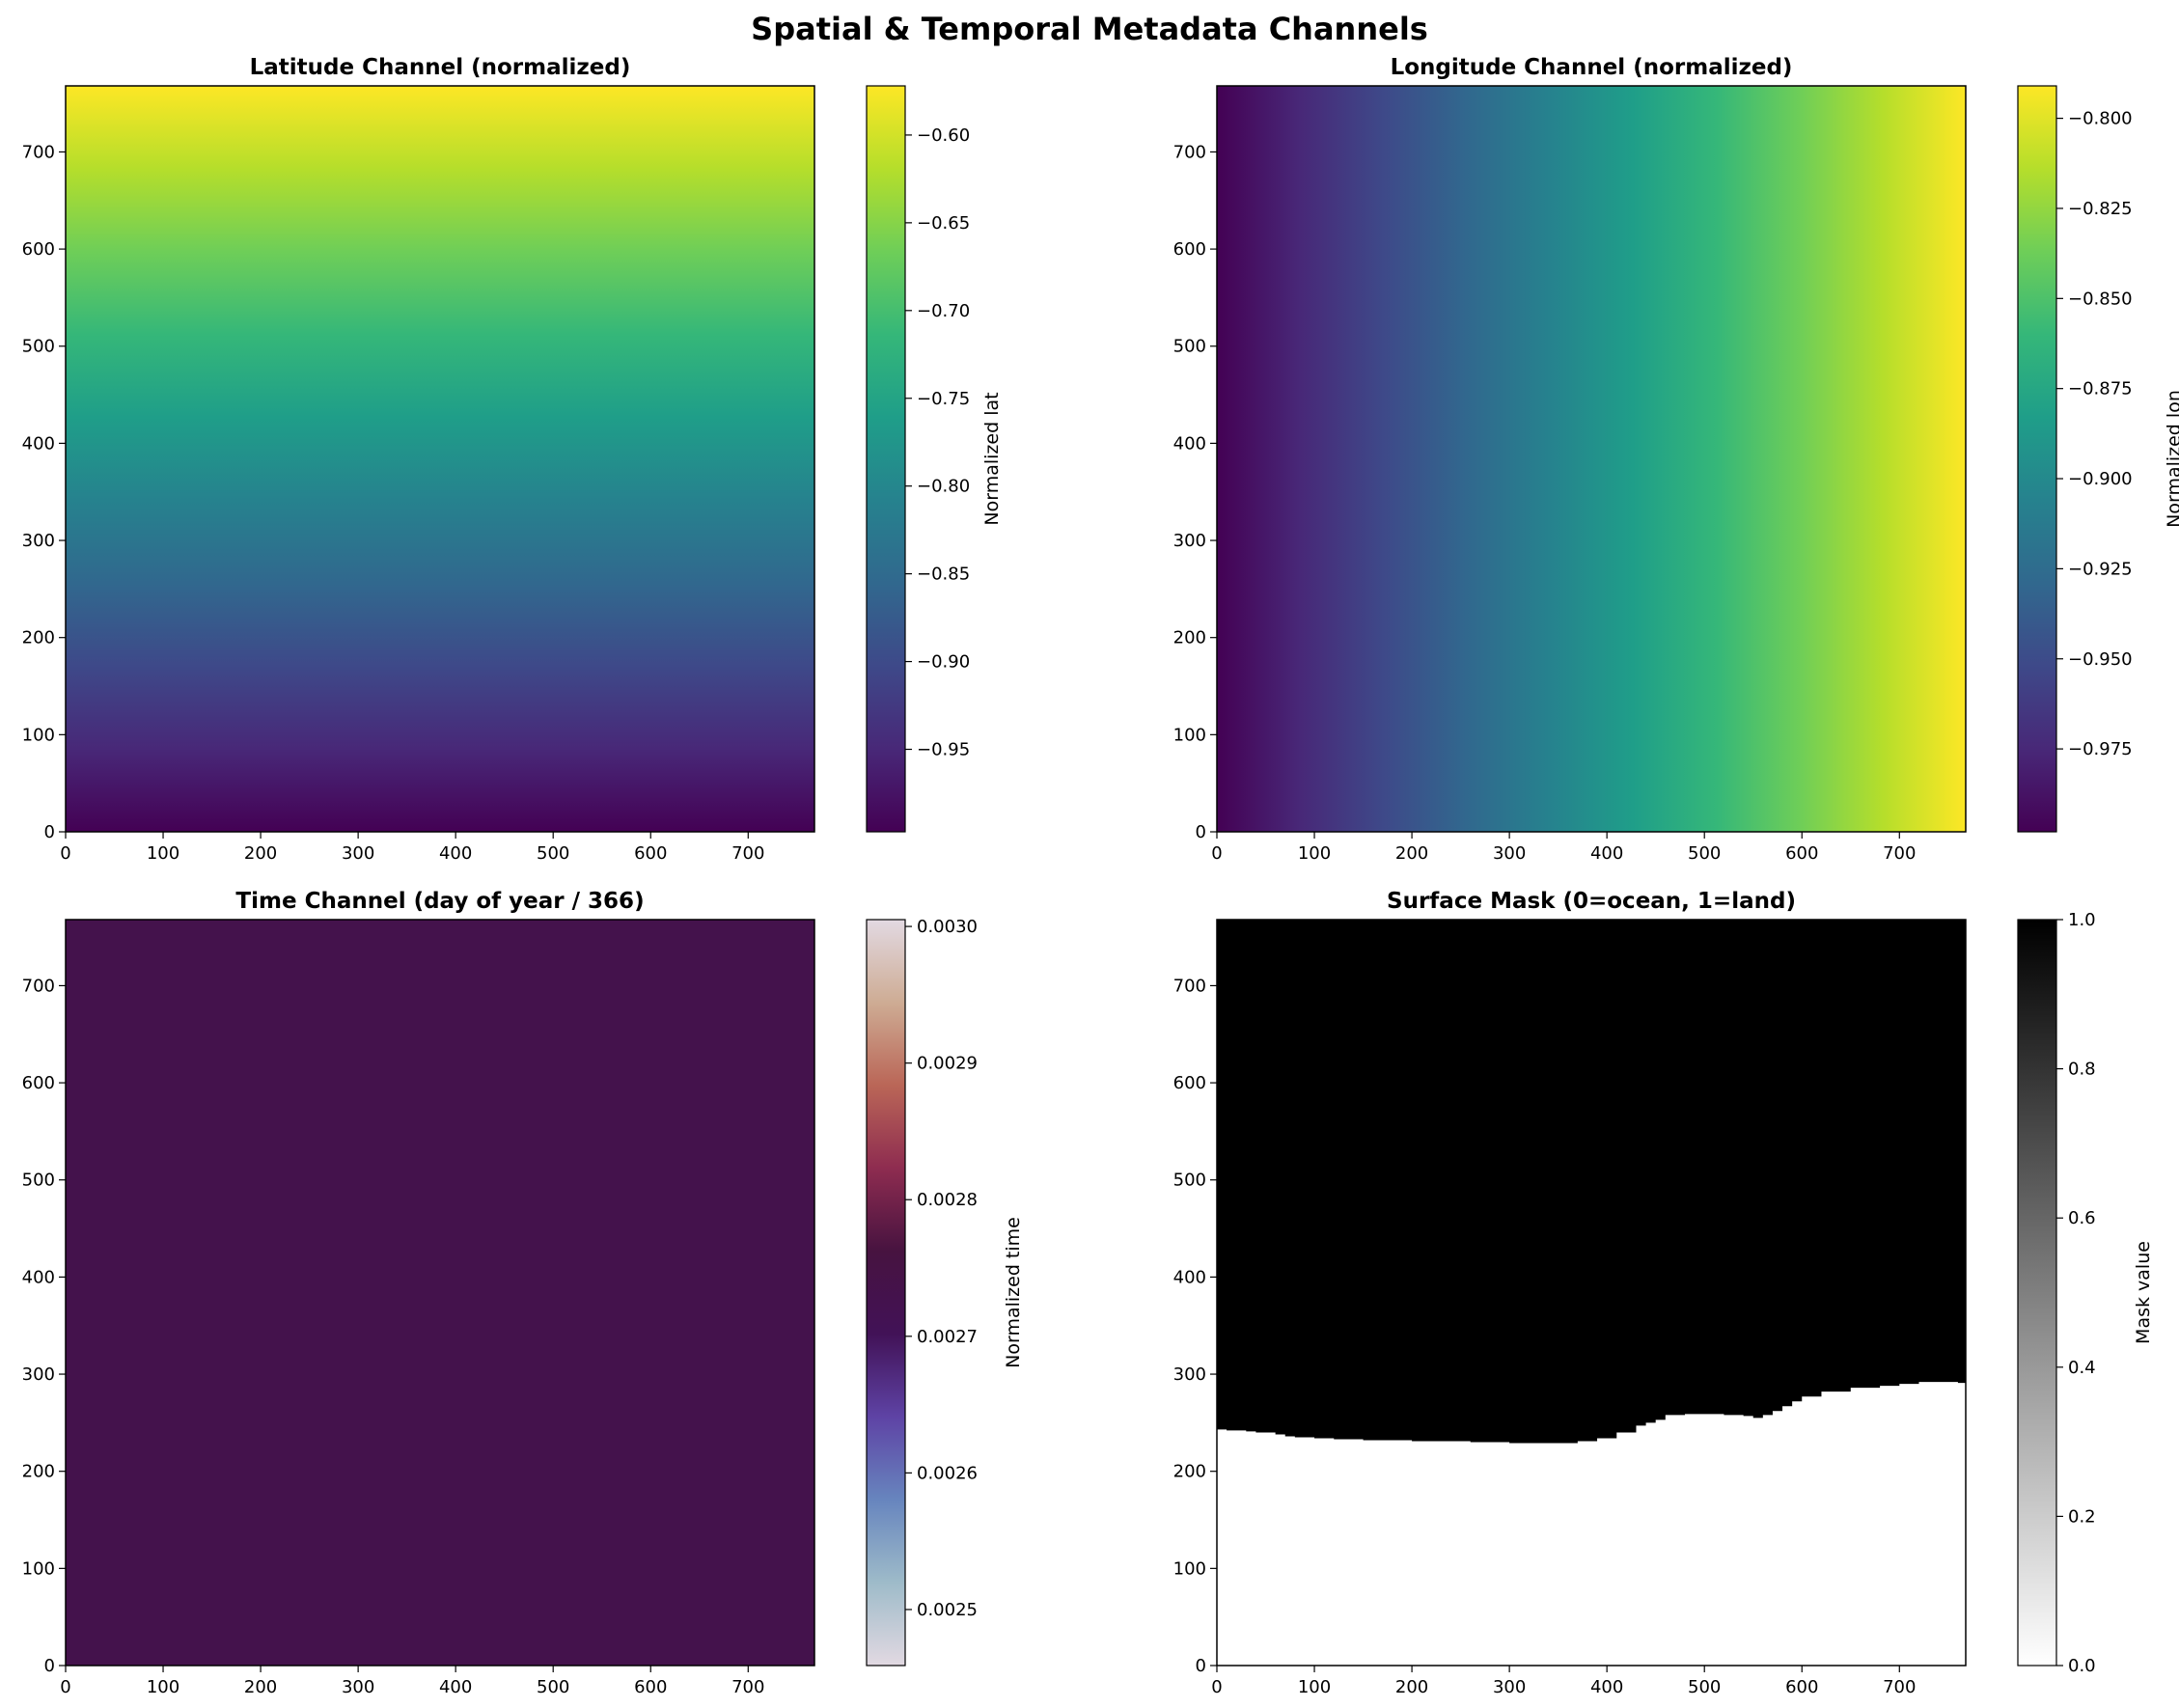 This screenshot has height=1708, width=2179. What do you see at coordinates (1591, 1182) in the screenshot?
I see `land-region` at bounding box center [1591, 1182].